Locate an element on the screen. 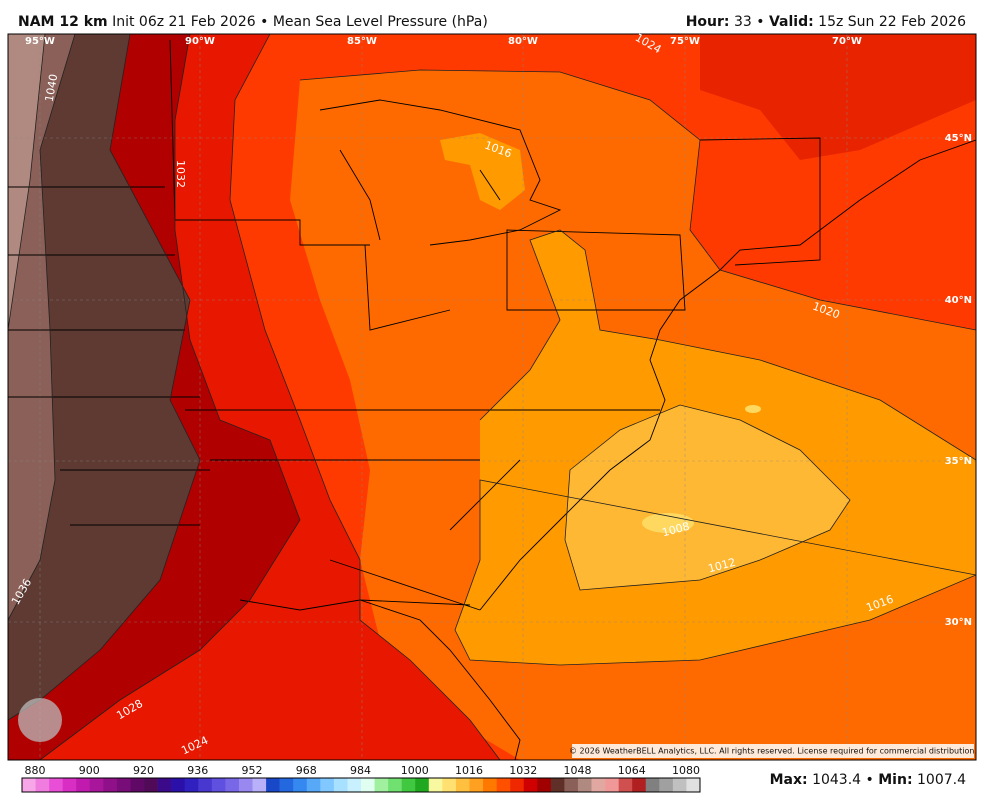  latitude-label: 40°N is located at coordinates (958, 300).